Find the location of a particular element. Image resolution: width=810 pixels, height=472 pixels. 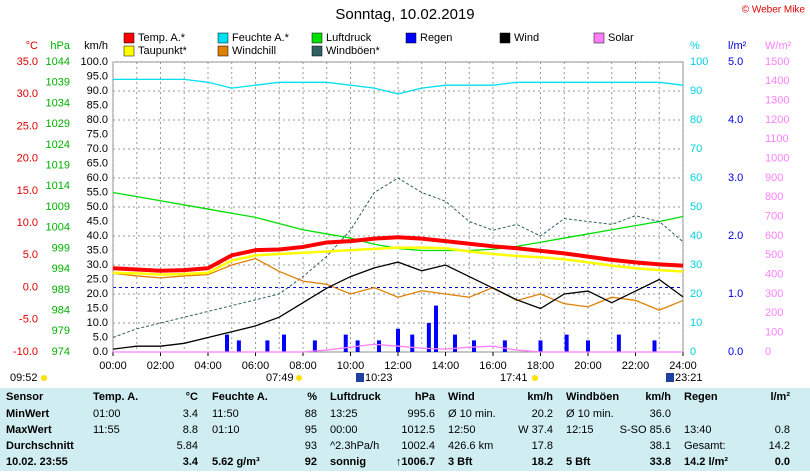

table-cell: 36.0 is located at coordinates (660, 414).